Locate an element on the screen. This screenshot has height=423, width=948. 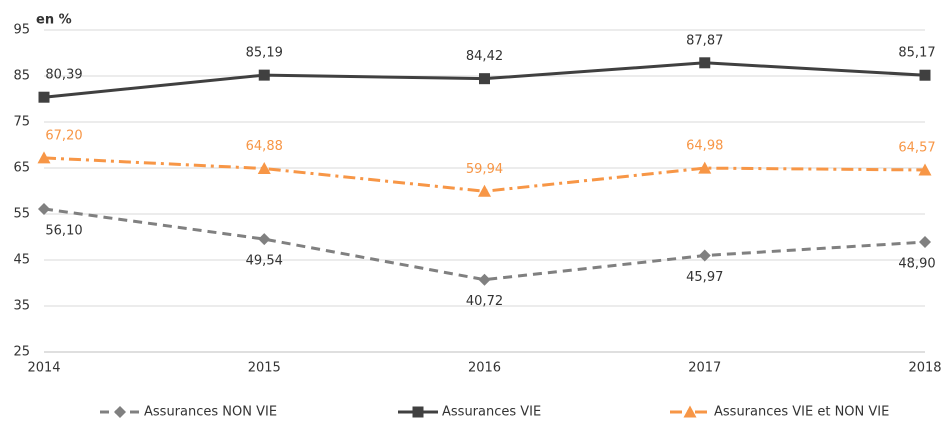
data-label: 84,42 is located at coordinates (484, 56).